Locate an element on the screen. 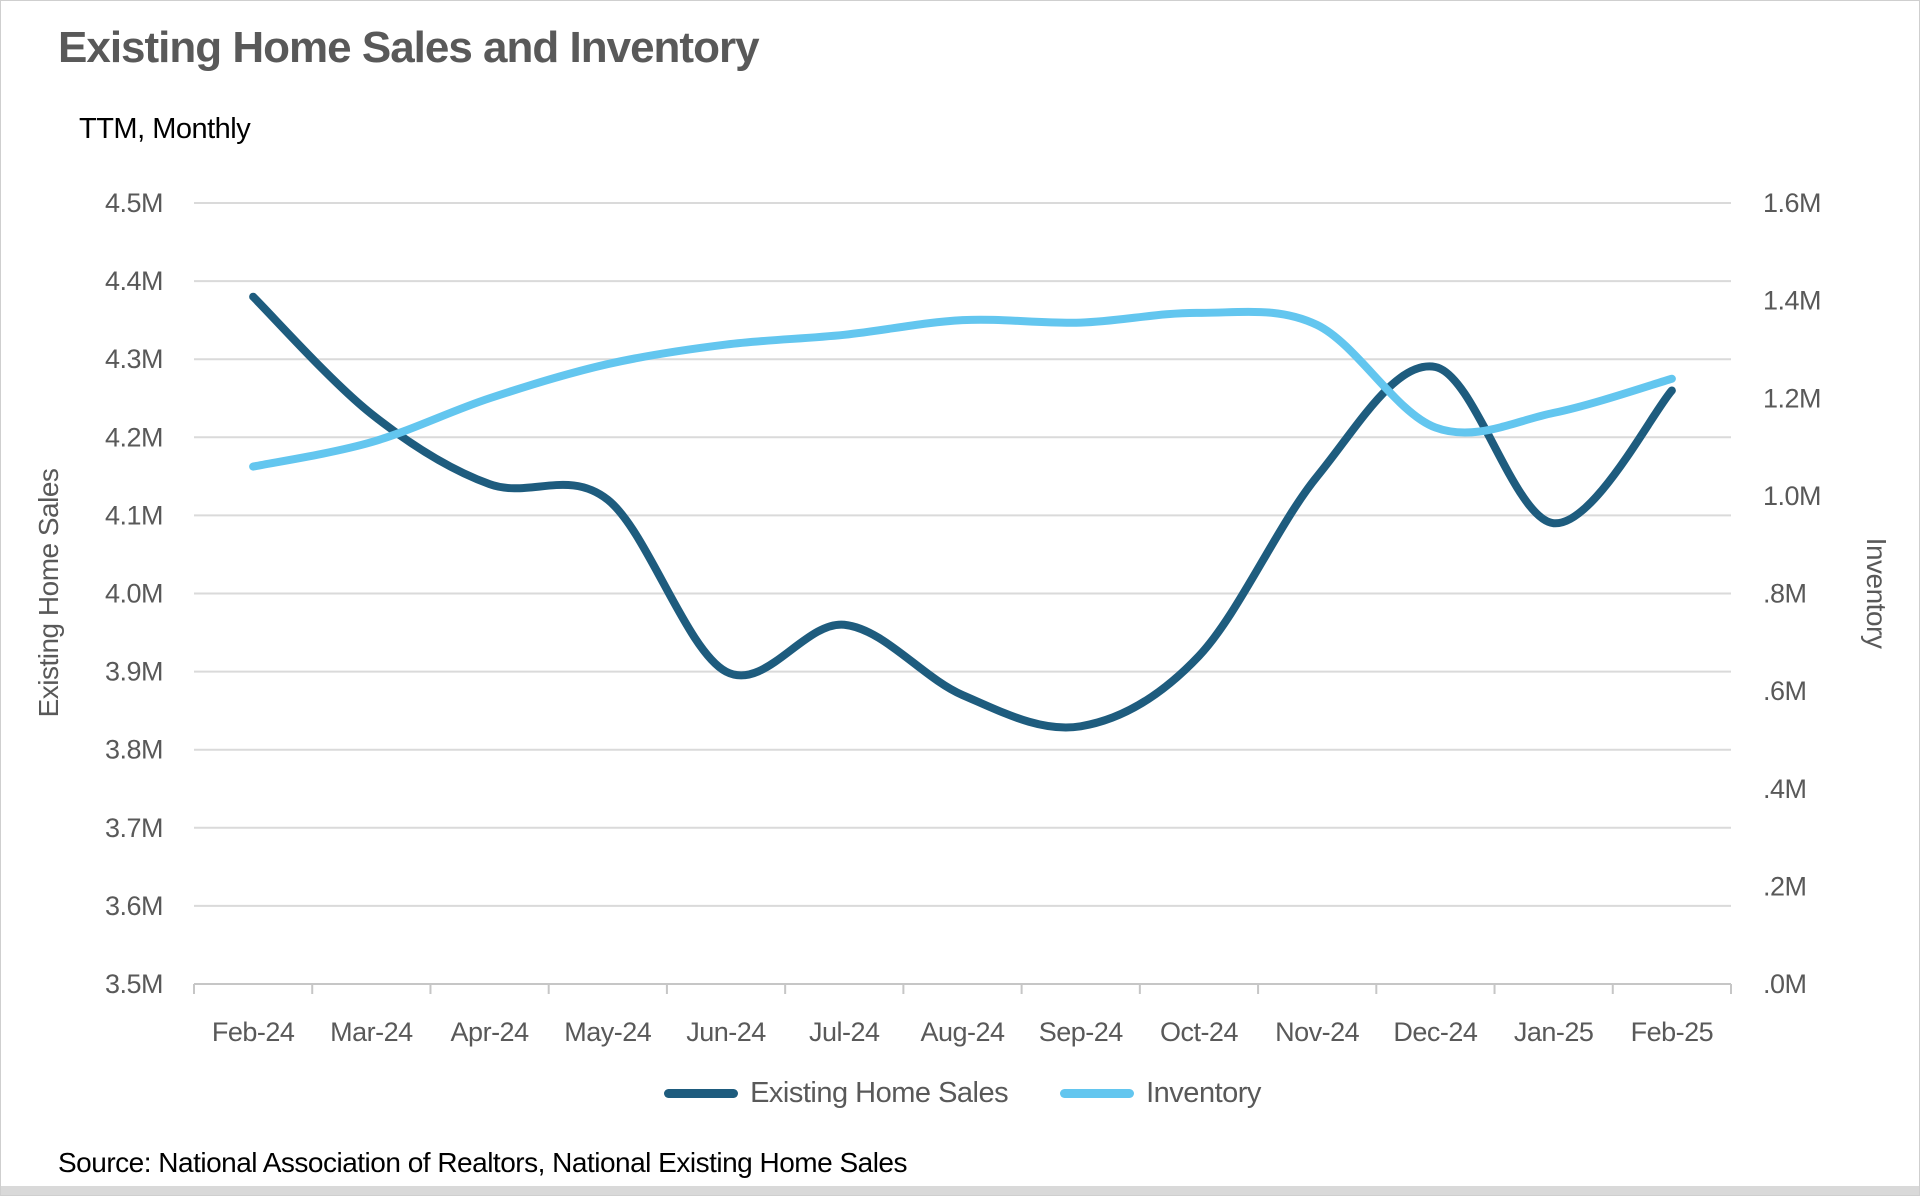 The image size is (1920, 1196). y-axis-tick-label-left: 4.2M is located at coordinates (134, 437).